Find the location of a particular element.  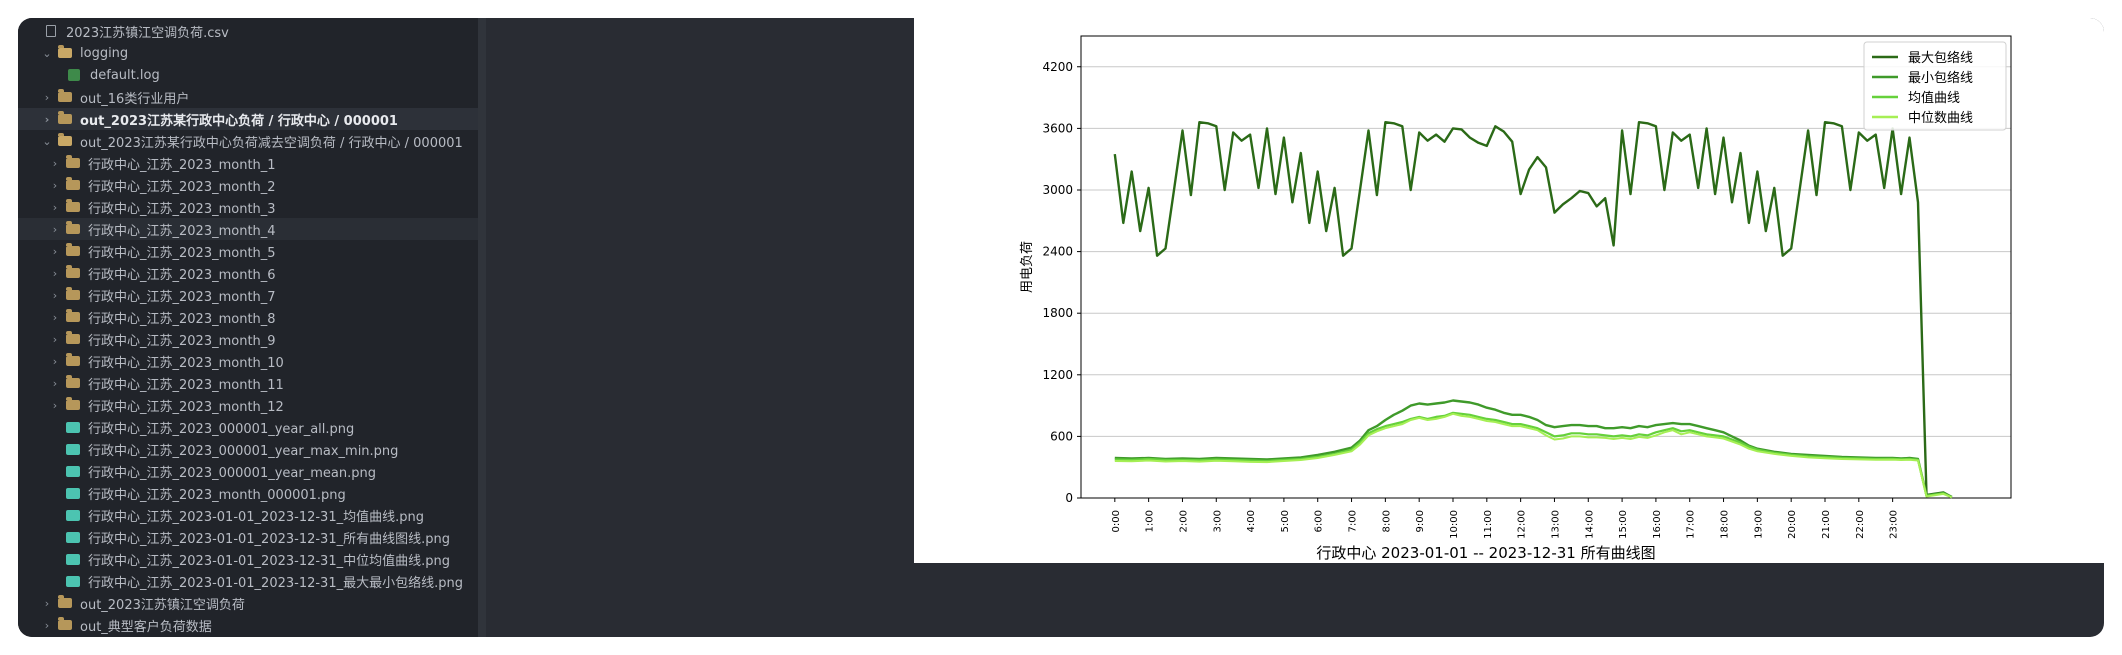

x-tick-label: 8:00 is located at coordinates (1386, 521).